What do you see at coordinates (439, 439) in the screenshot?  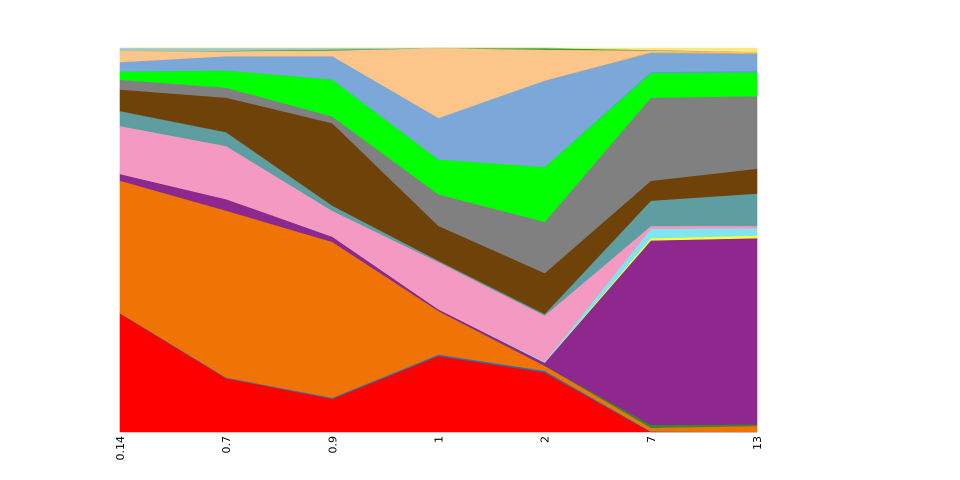 I see `x-tick-label: 1` at bounding box center [439, 439].